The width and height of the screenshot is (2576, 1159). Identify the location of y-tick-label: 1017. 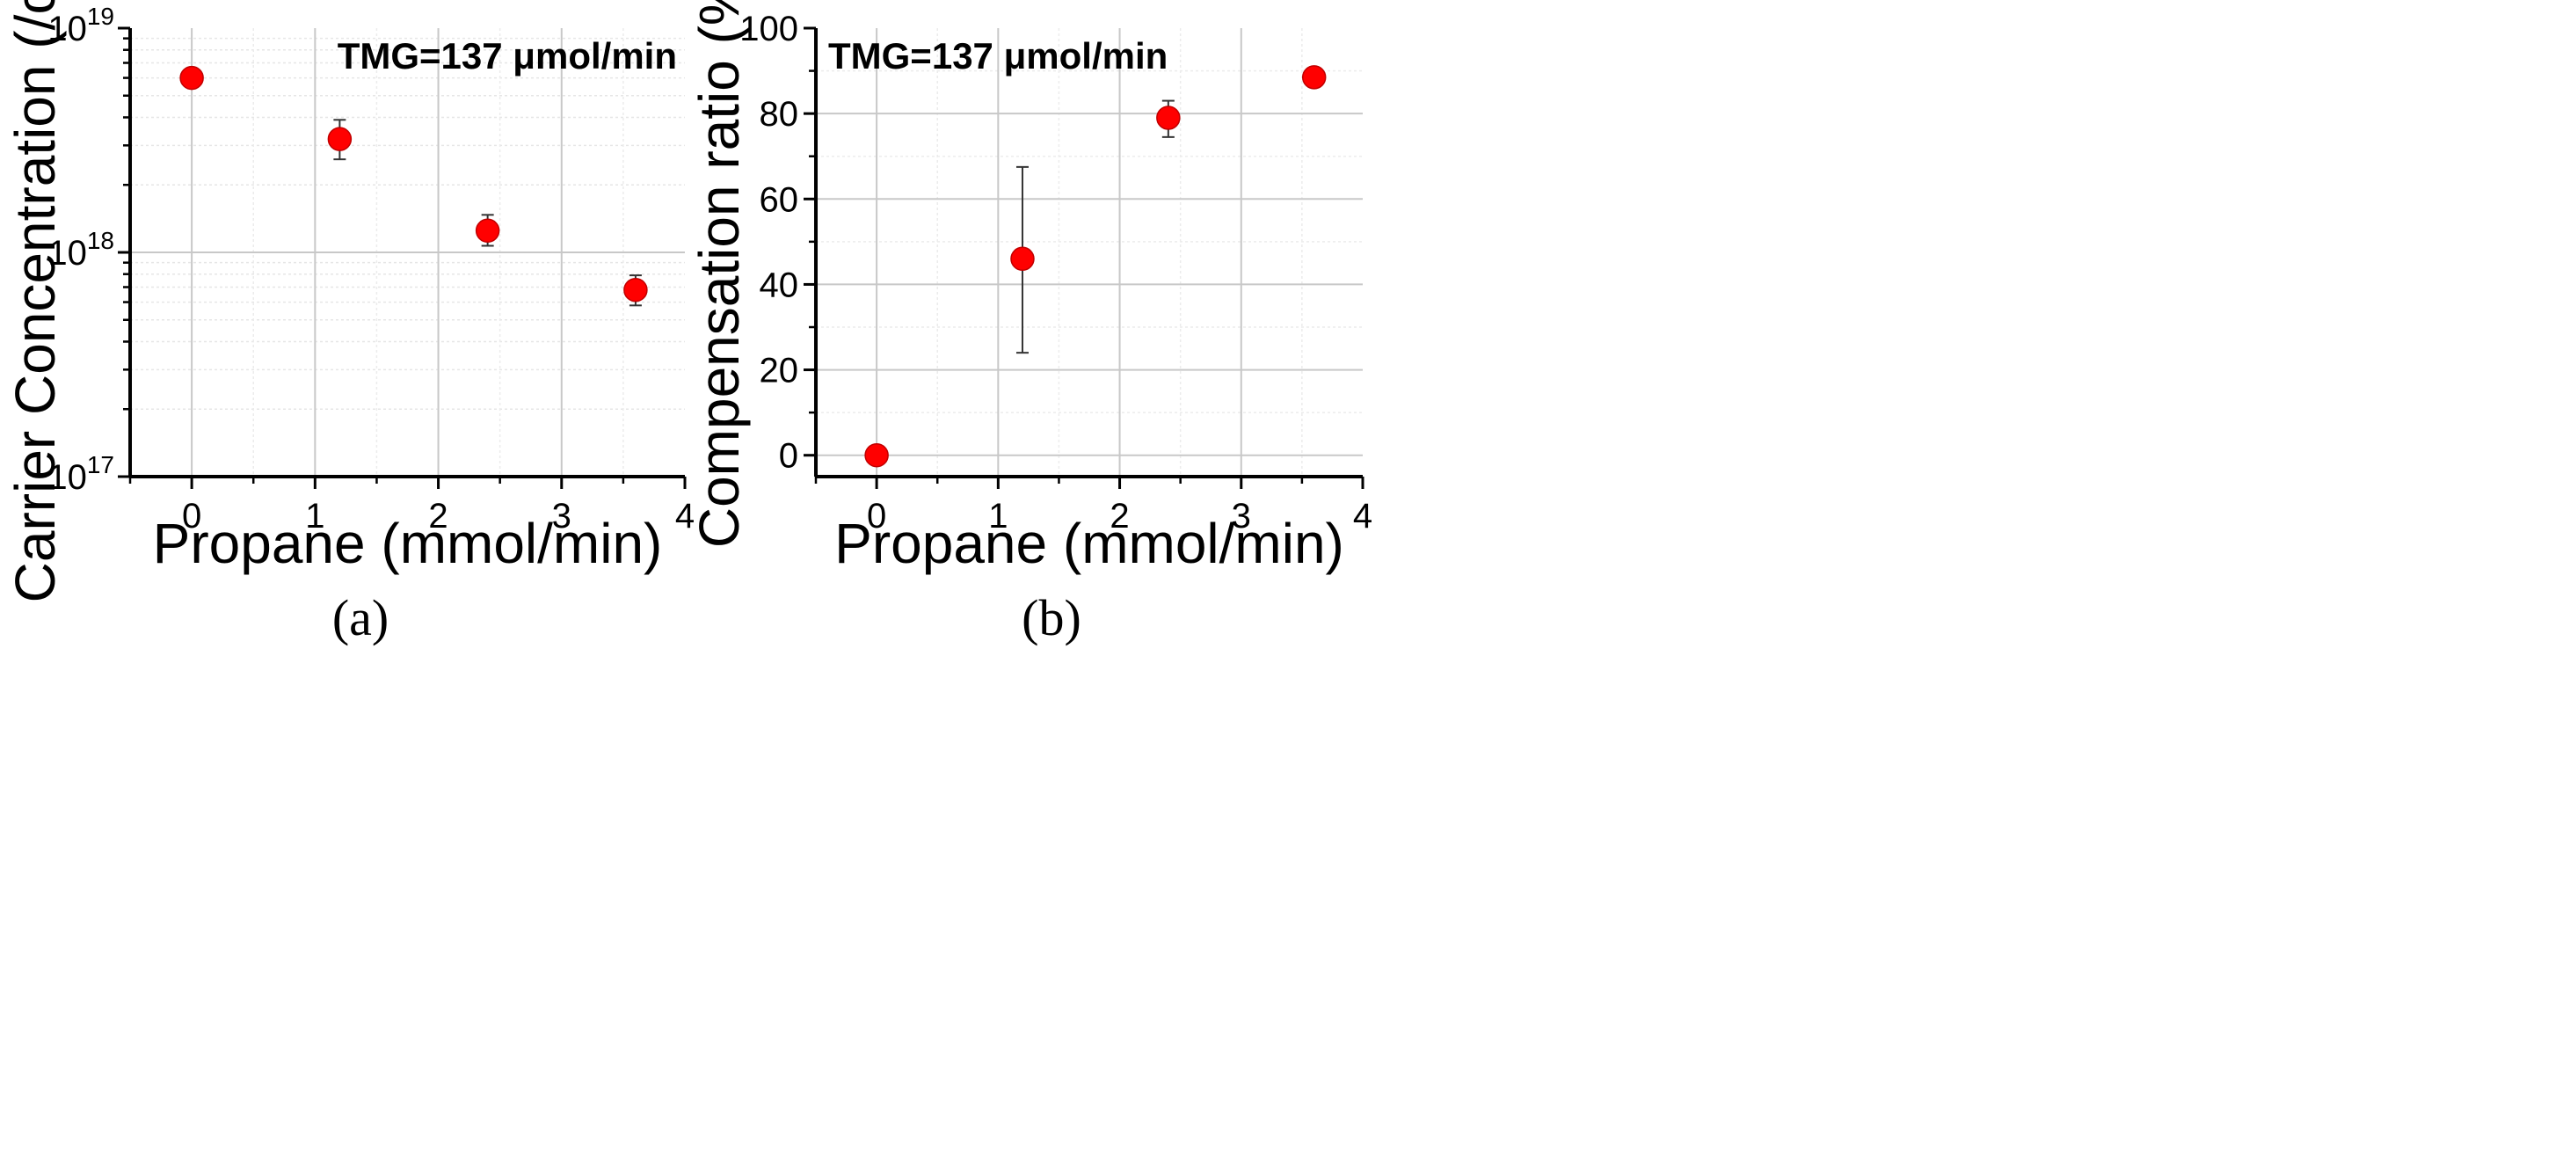
(80, 474).